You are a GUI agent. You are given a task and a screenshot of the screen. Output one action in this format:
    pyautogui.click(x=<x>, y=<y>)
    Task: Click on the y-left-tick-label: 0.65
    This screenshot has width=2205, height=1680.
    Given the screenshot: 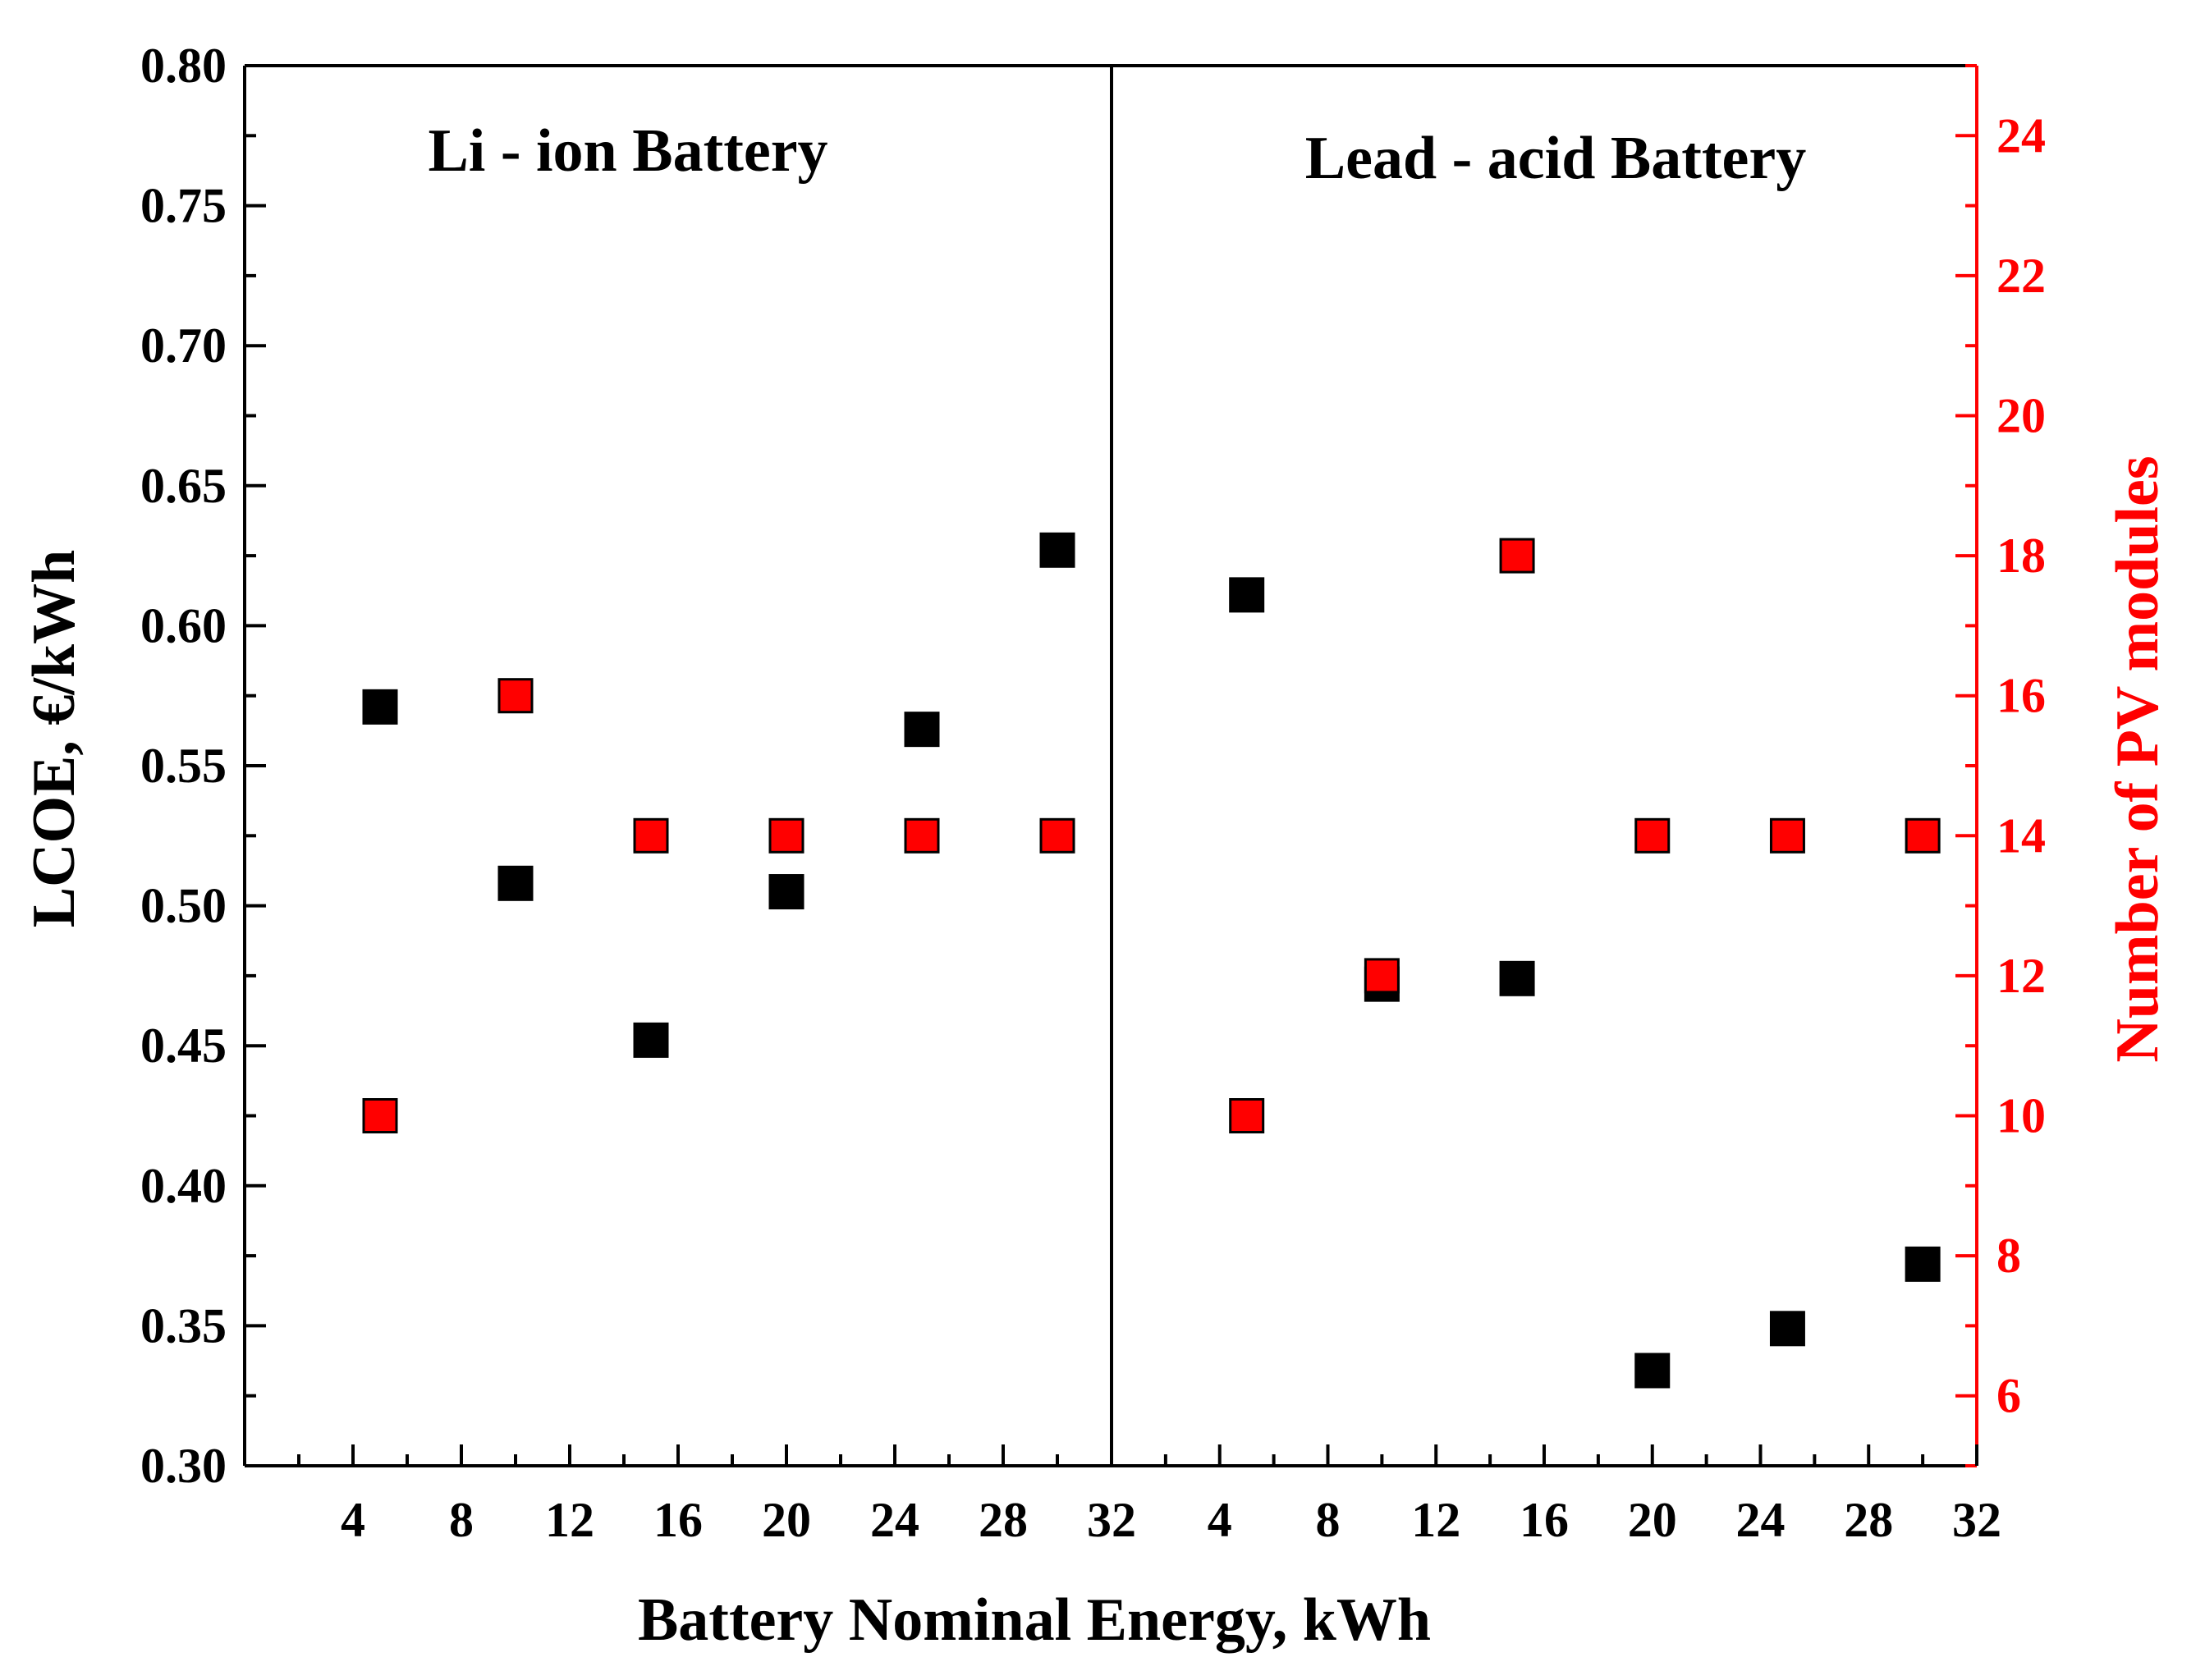 What is the action you would take?
    pyautogui.click(x=183, y=486)
    